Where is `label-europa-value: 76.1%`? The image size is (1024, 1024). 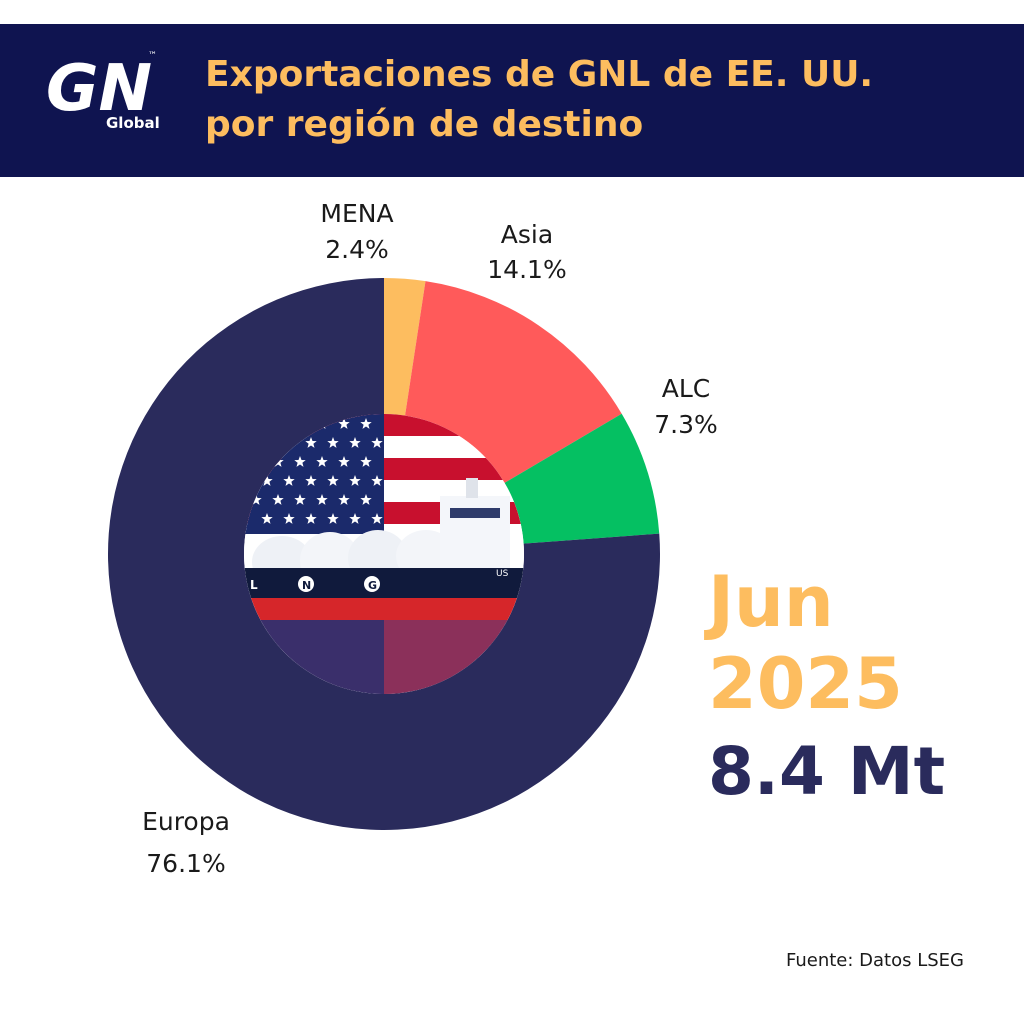 label-europa-value: 76.1% is located at coordinates (185, 863).